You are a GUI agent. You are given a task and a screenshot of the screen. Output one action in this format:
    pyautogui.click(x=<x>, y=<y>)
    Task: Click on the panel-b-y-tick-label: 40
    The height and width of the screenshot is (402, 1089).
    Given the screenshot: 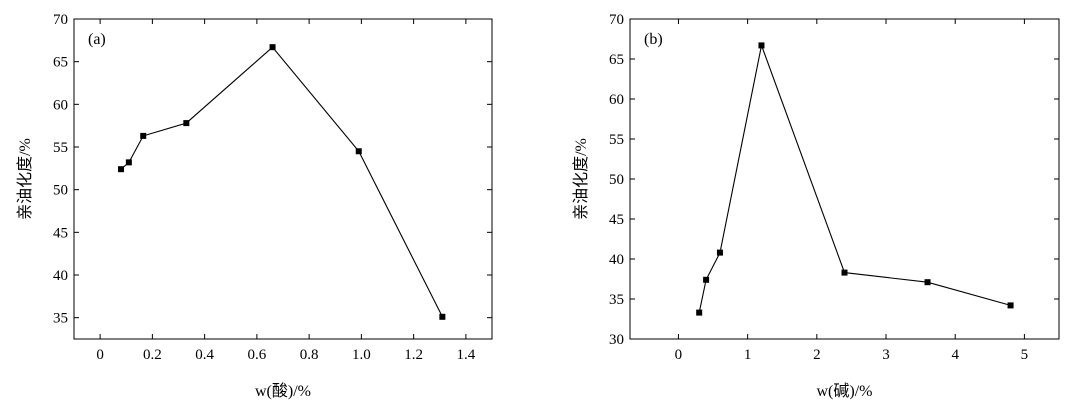 What is the action you would take?
    pyautogui.click(x=616, y=260)
    